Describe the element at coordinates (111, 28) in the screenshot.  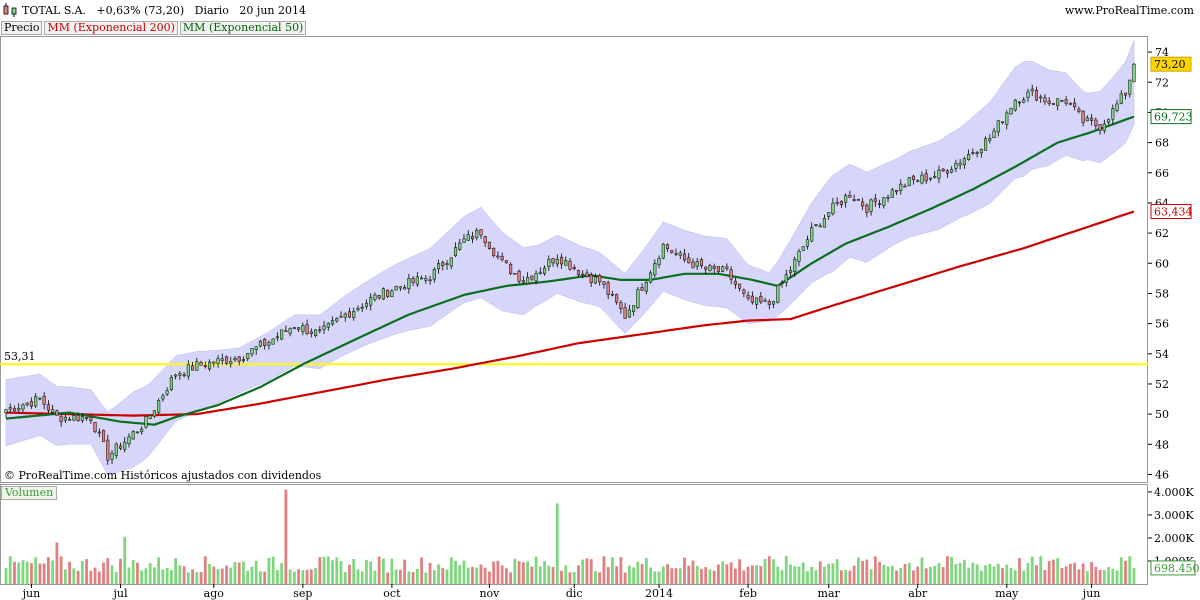
I see `legend-ema200: MM (Exponencial 200)` at that location.